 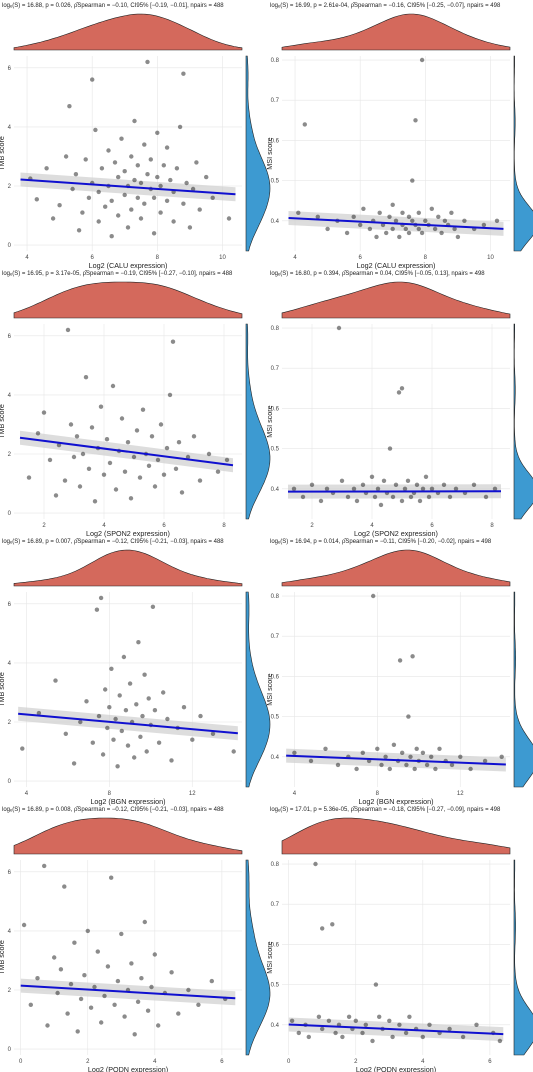 I want to click on x-axis-label: Log2 (PODN expression), so click(x=128, y=1068).